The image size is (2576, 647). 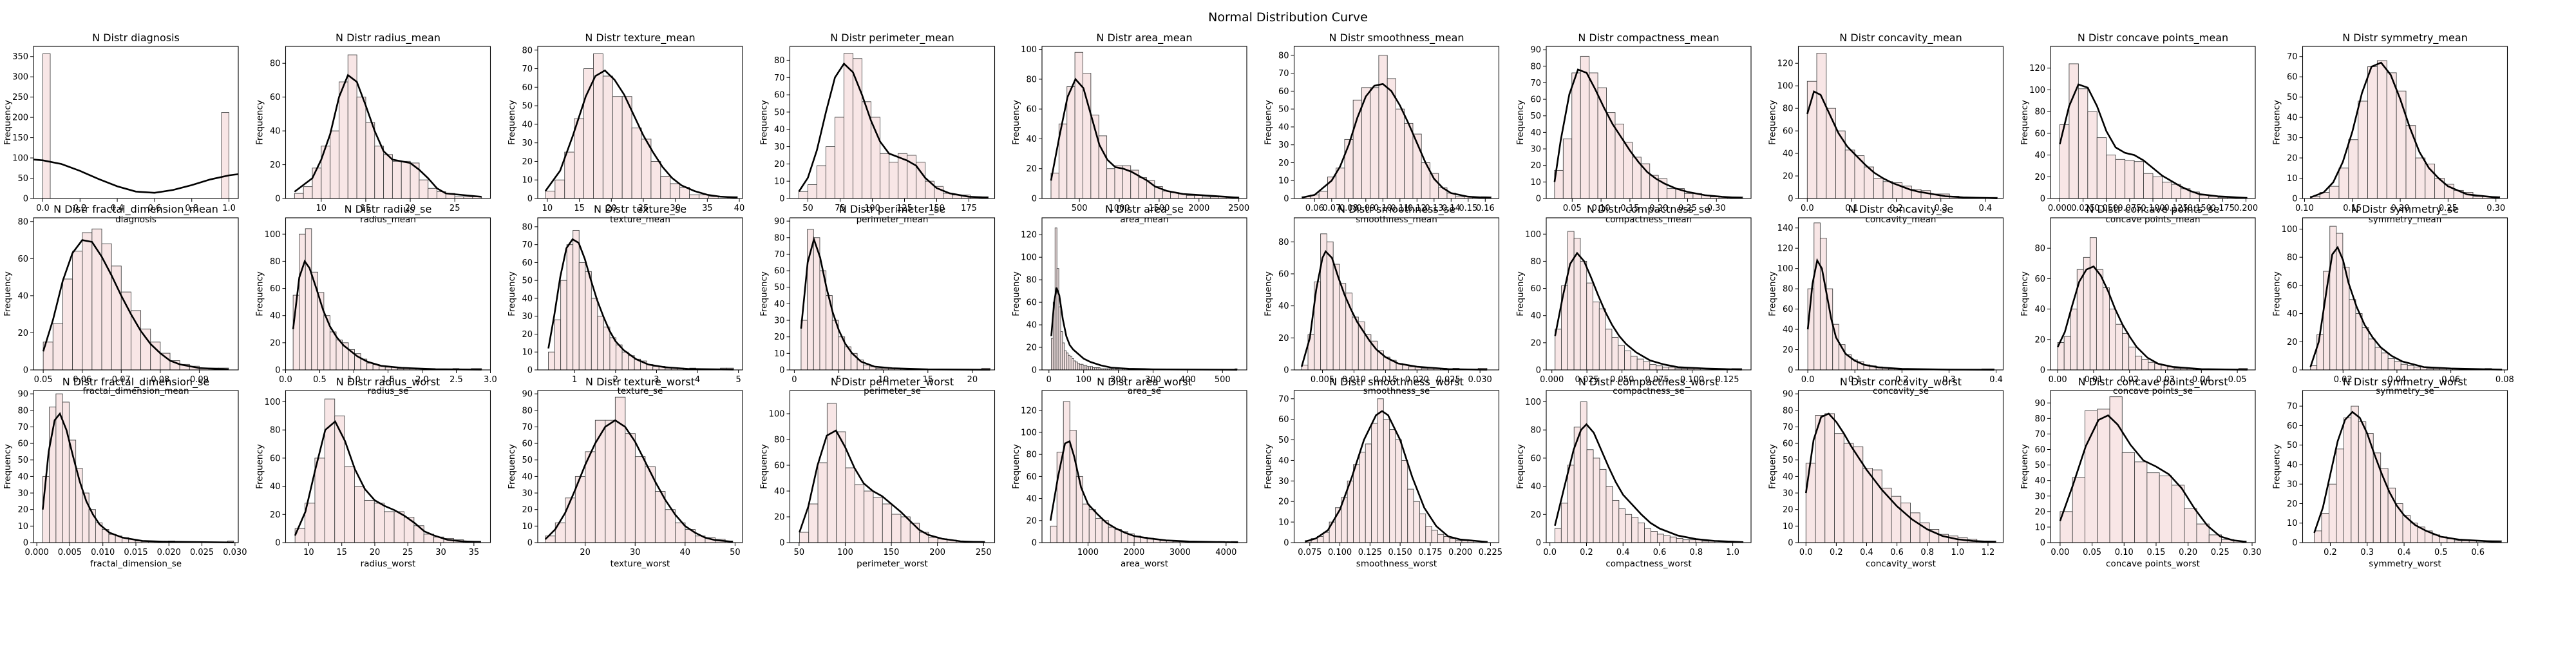 What do you see at coordinates (893, 220) in the screenshot?
I see `x-axis-label: perimeter_mean` at bounding box center [893, 220].